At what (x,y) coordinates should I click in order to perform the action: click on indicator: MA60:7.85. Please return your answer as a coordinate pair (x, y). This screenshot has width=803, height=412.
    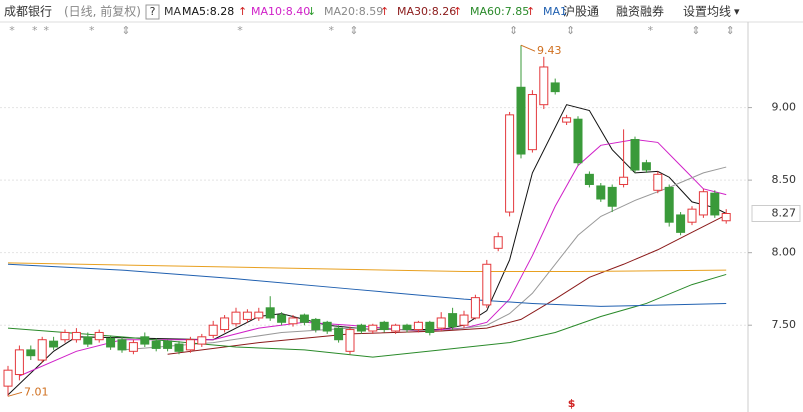
    Looking at the image, I should click on (499, 11).